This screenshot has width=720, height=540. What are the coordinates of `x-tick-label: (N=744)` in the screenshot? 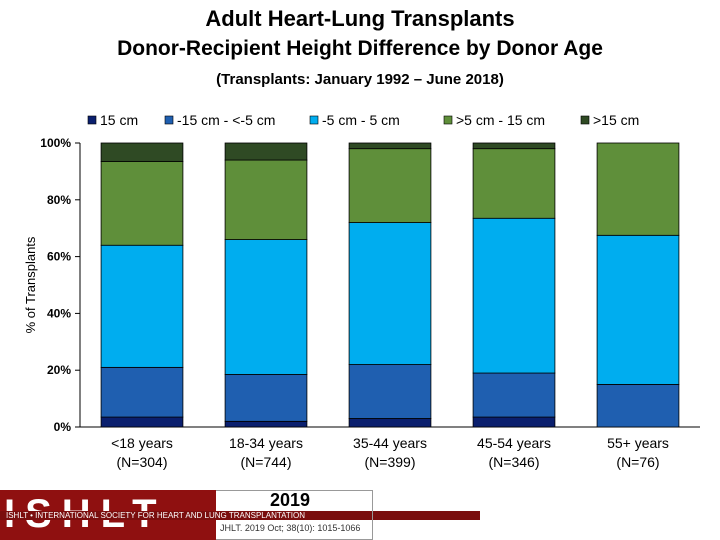 It's located at (266, 462).